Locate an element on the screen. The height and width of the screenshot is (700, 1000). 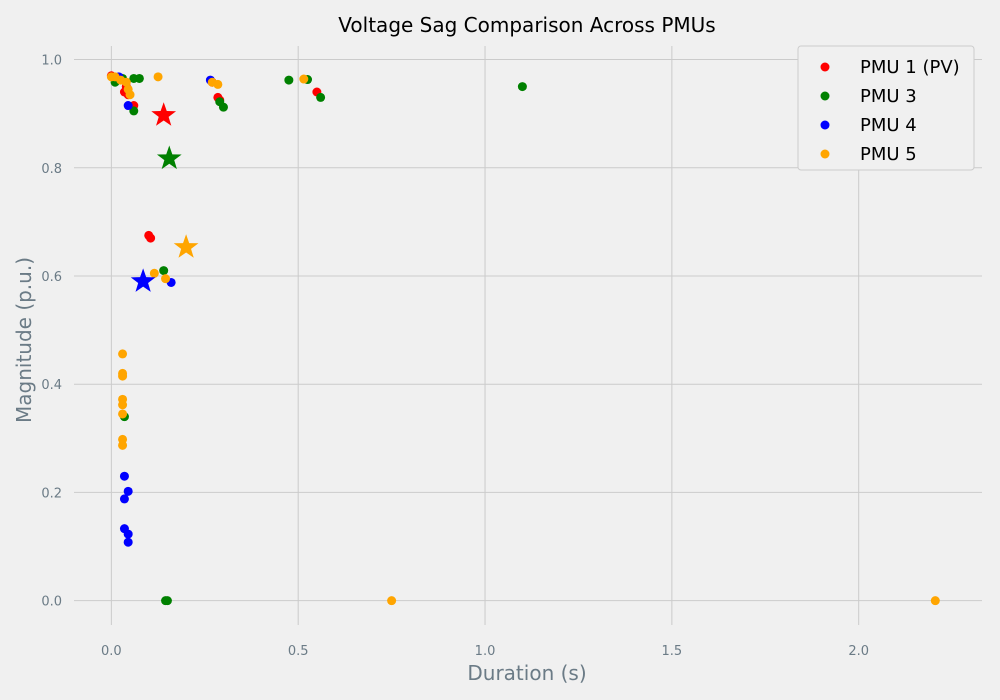
x-axis-label: Duration (s) is located at coordinates (526, 673).